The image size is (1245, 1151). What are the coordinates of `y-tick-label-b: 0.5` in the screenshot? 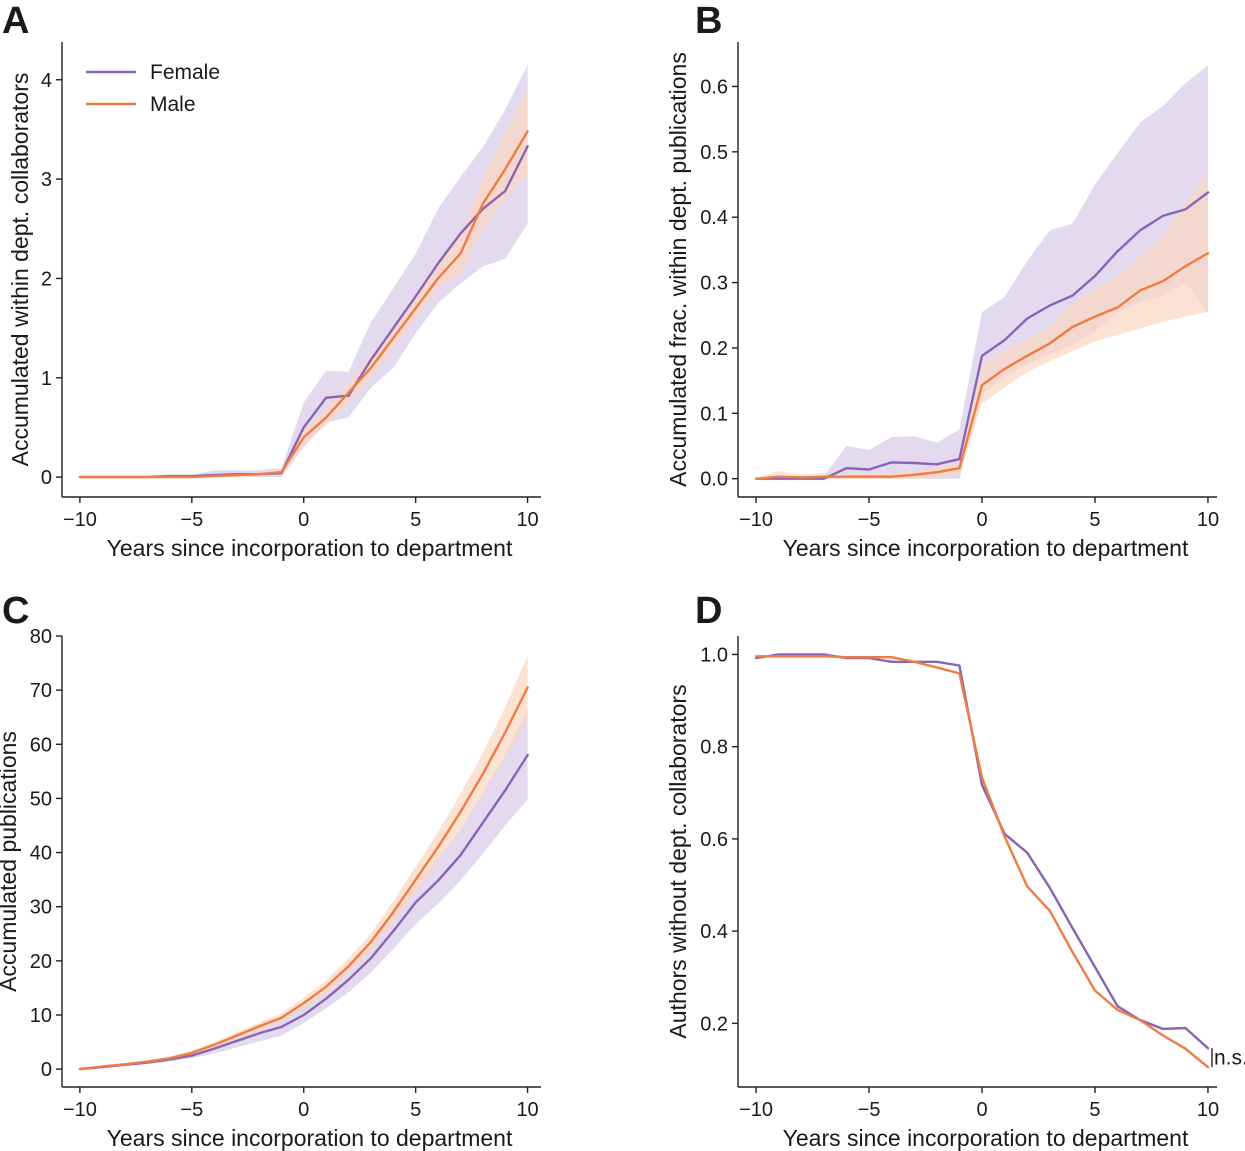 It's located at (714, 153).